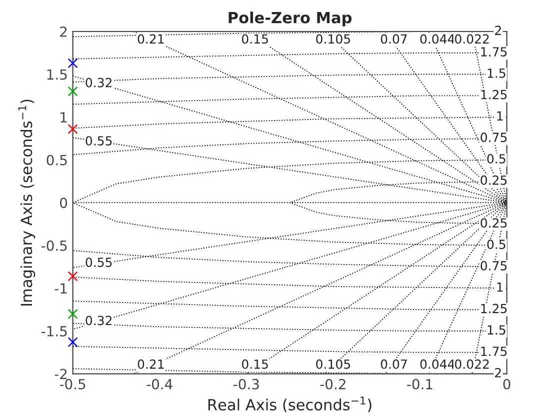 This screenshot has width=560, height=420. I want to click on y-tick-label: -1.5, so click(54, 331).